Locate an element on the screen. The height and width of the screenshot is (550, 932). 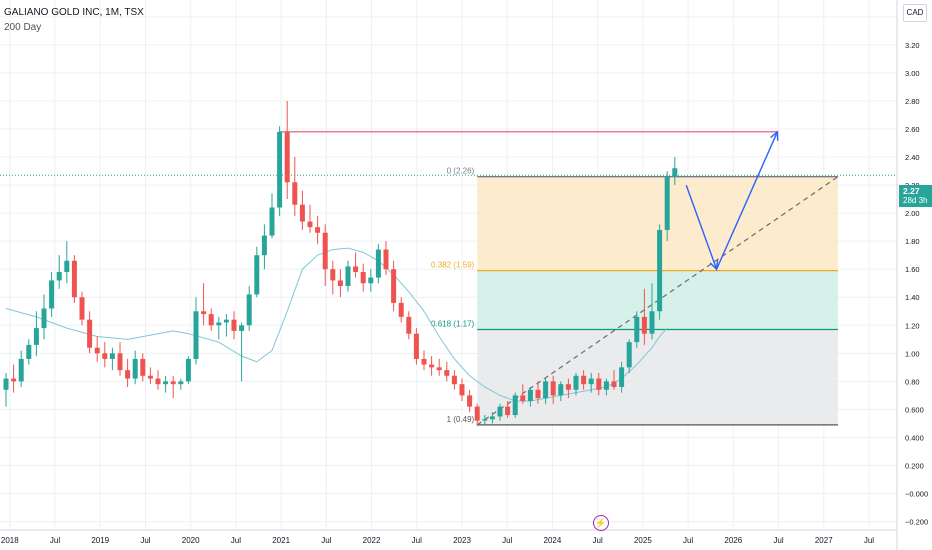
y-tick-label: 0.600 is located at coordinates (914, 409).